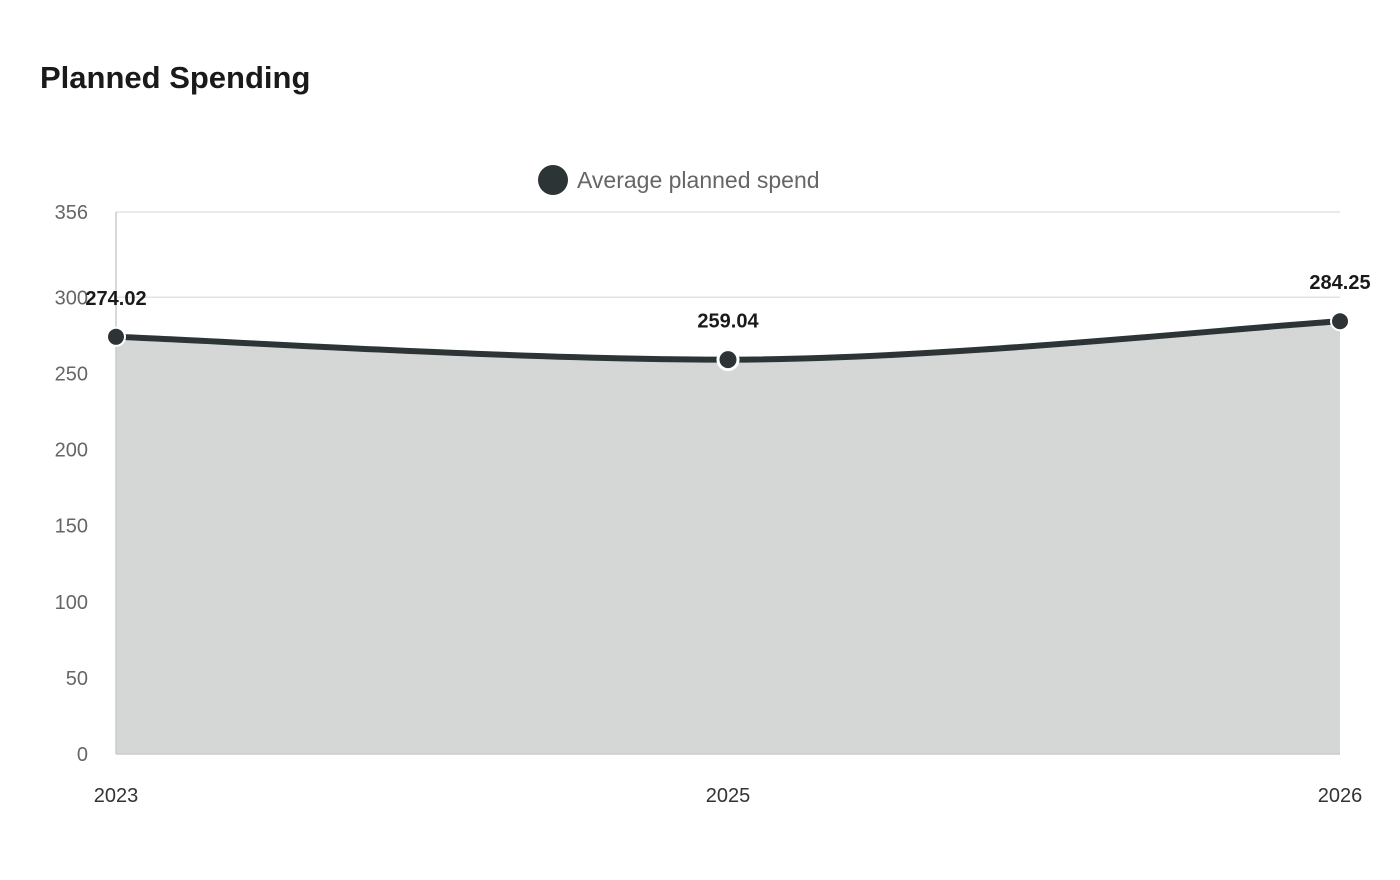 The image size is (1400, 880). I want to click on x-axis-ticks: 2023 2025 2026, so click(728, 796).